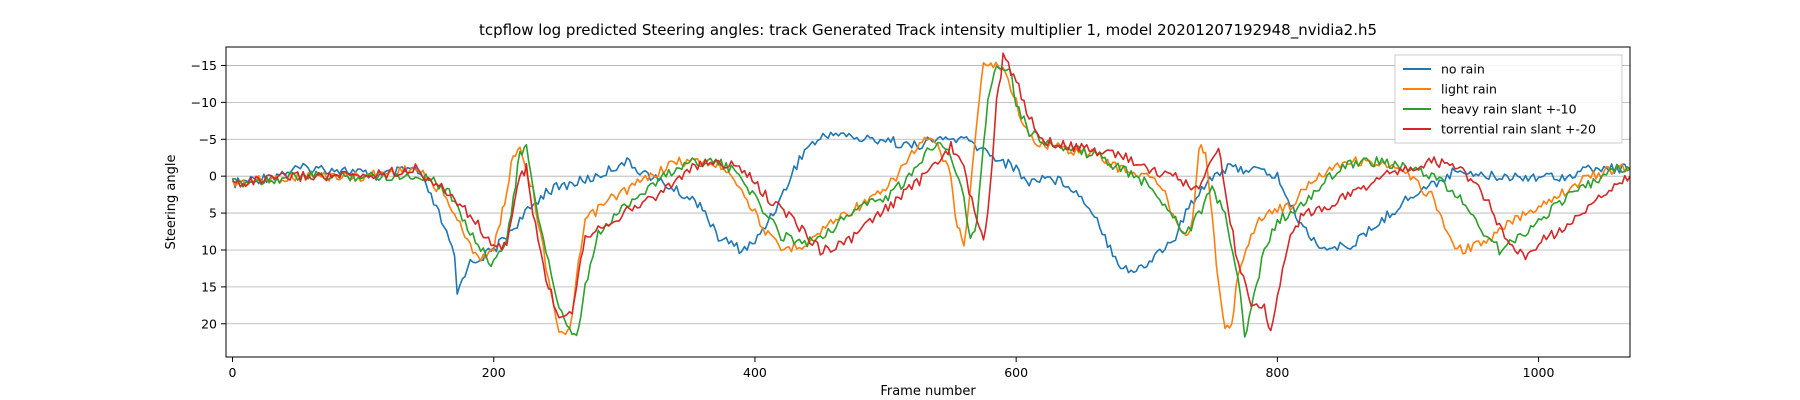  I want to click on y-axis-label: Steering angle, so click(171, 202).